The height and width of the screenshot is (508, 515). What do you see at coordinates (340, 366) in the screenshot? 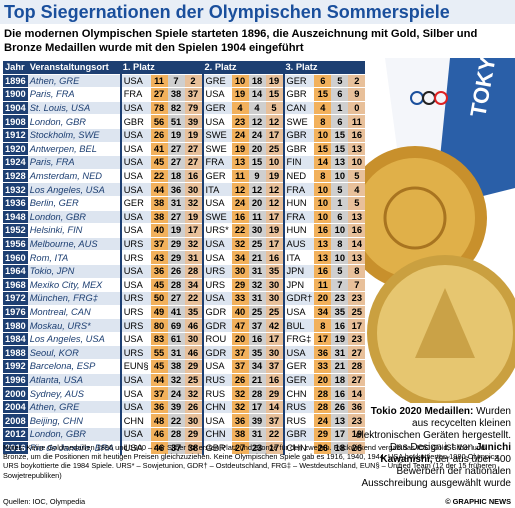
I see `medal-count: 21` at bounding box center [340, 366].